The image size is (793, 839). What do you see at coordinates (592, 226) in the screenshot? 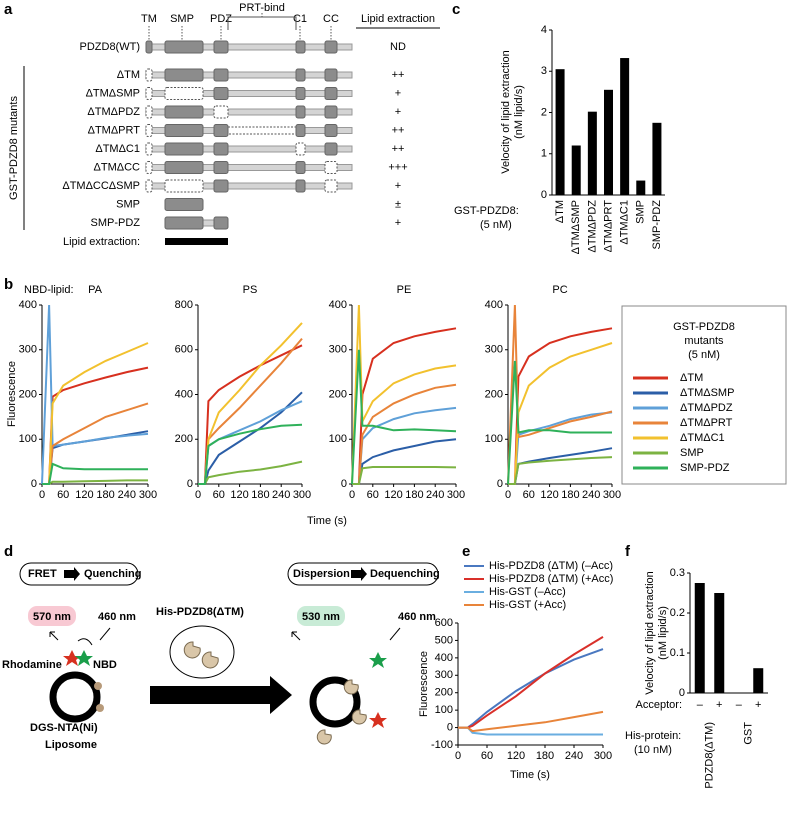
I see `x-tick-label: ΔTMΔPDZ` at bounding box center [592, 226].